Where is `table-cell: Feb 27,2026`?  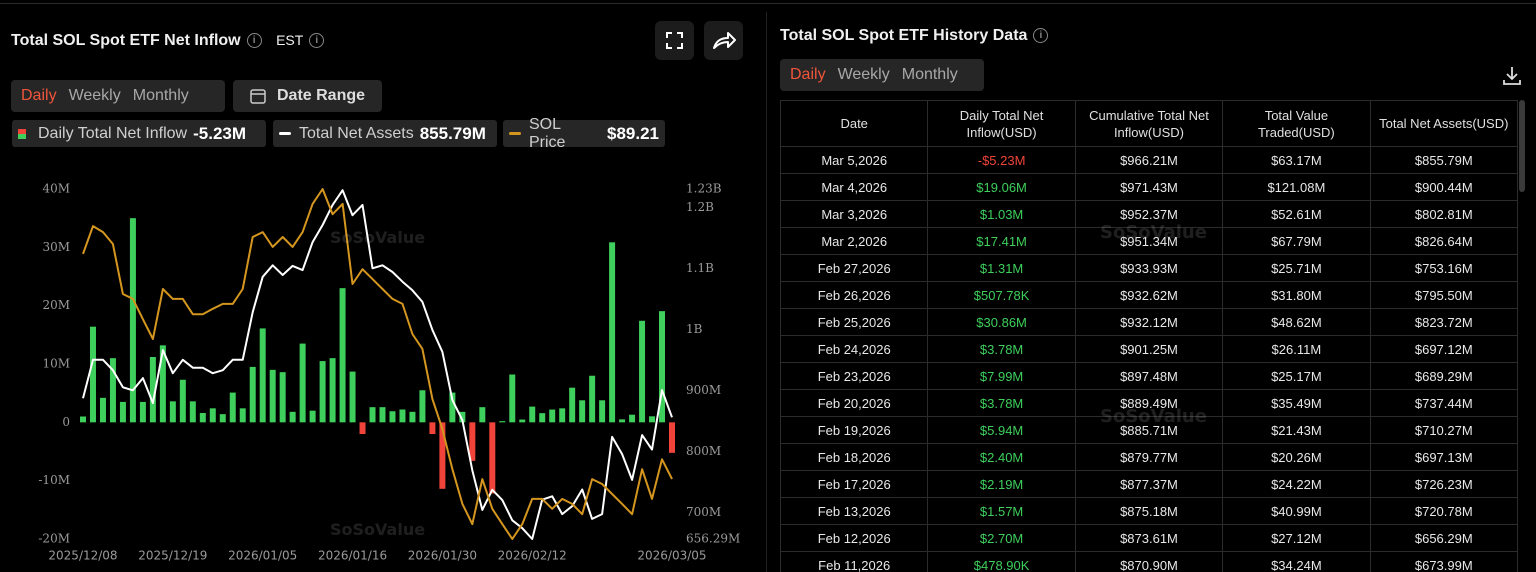 table-cell: Feb 27,2026 is located at coordinates (854, 268).